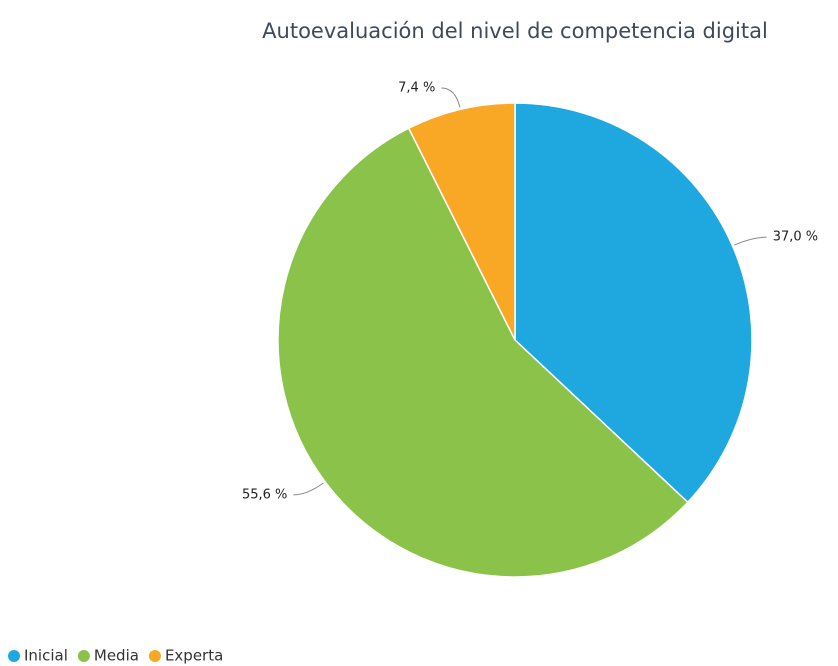 Image resolution: width=838 pixels, height=666 pixels. Describe the element at coordinates (264, 494) in the screenshot. I see `data-label: 55,6 %` at that location.